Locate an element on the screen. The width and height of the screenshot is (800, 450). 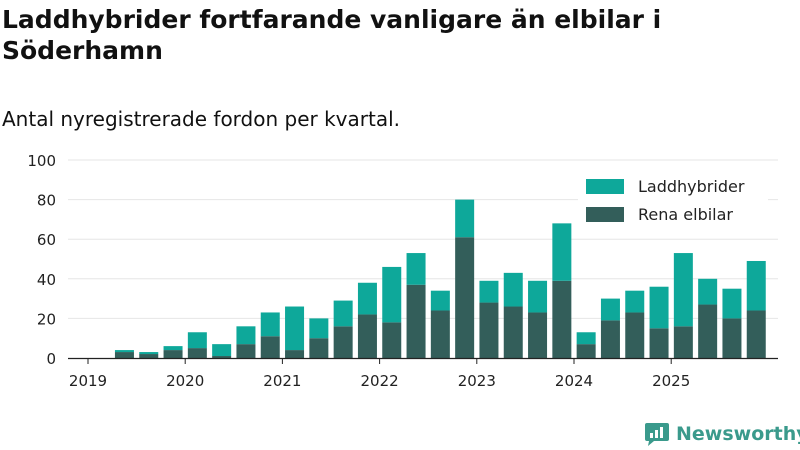
y-tick-label: 80 is located at coordinates (46, 201).